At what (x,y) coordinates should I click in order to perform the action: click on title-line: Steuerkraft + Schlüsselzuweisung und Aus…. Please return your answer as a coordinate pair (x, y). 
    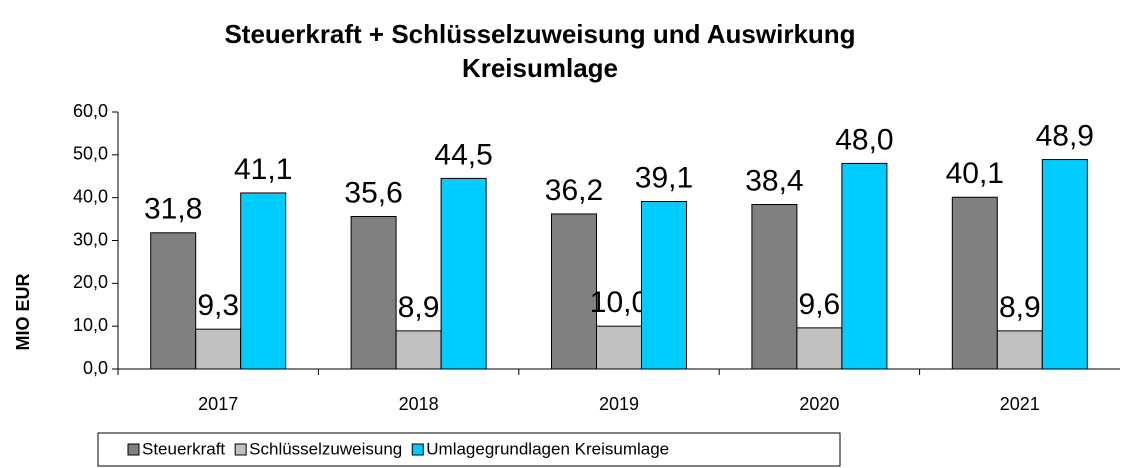
    Looking at the image, I should click on (539, 34).